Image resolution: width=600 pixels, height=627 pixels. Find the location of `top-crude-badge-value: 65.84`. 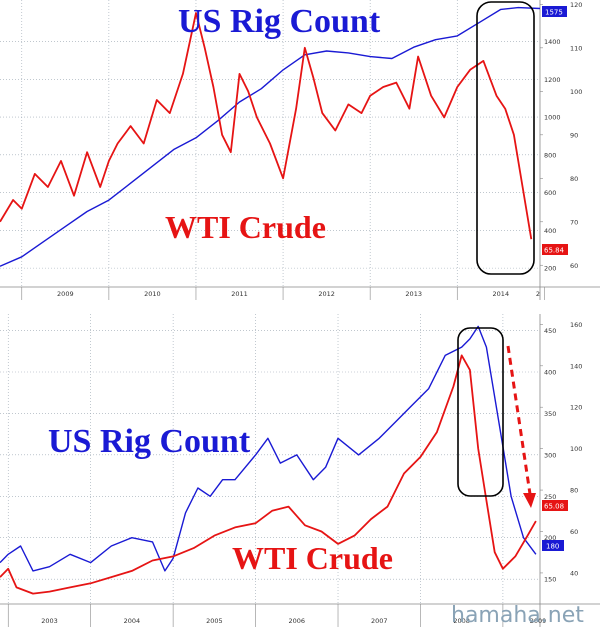

top-crude-badge-value: 65.84 is located at coordinates (554, 251).